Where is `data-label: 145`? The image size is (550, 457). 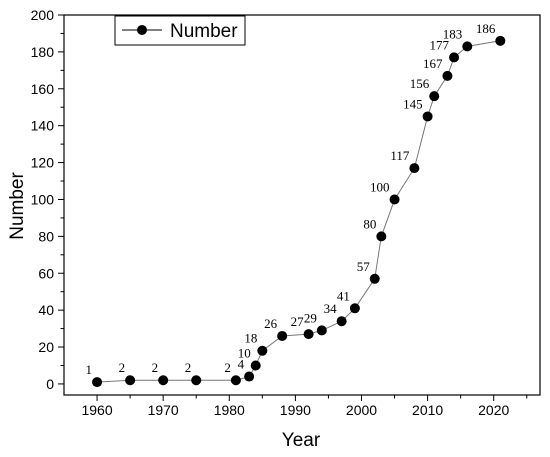
data-label: 145 is located at coordinates (413, 103).